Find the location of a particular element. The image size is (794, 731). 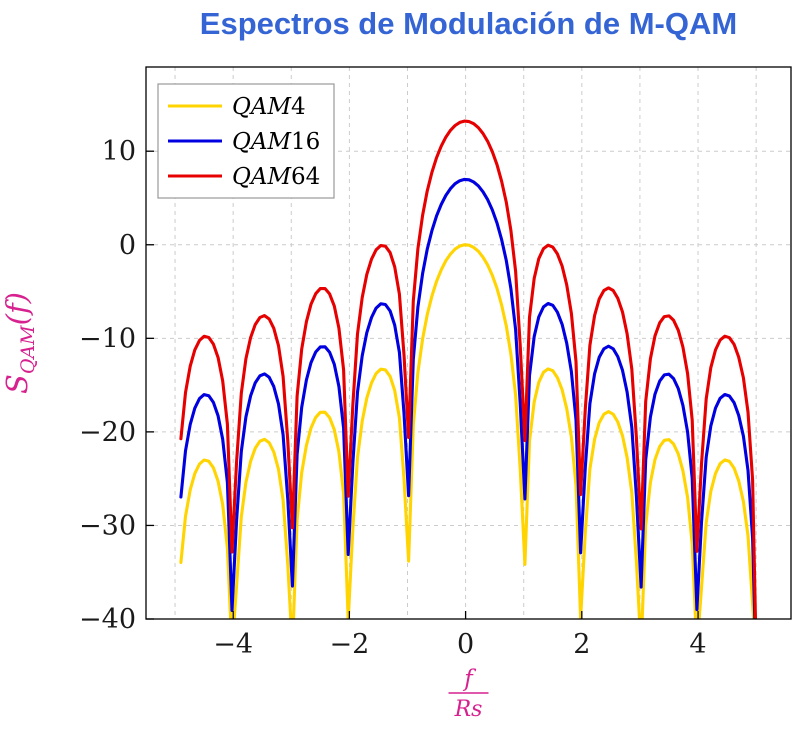

x-tick-label: −2 is located at coordinates (349, 644).